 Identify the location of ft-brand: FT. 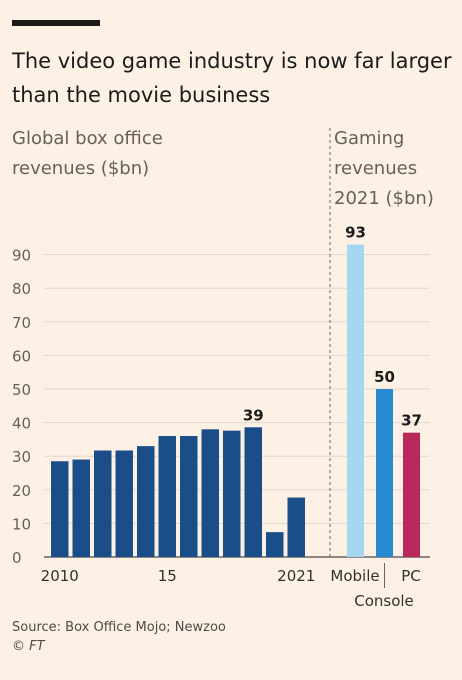
(37, 646).